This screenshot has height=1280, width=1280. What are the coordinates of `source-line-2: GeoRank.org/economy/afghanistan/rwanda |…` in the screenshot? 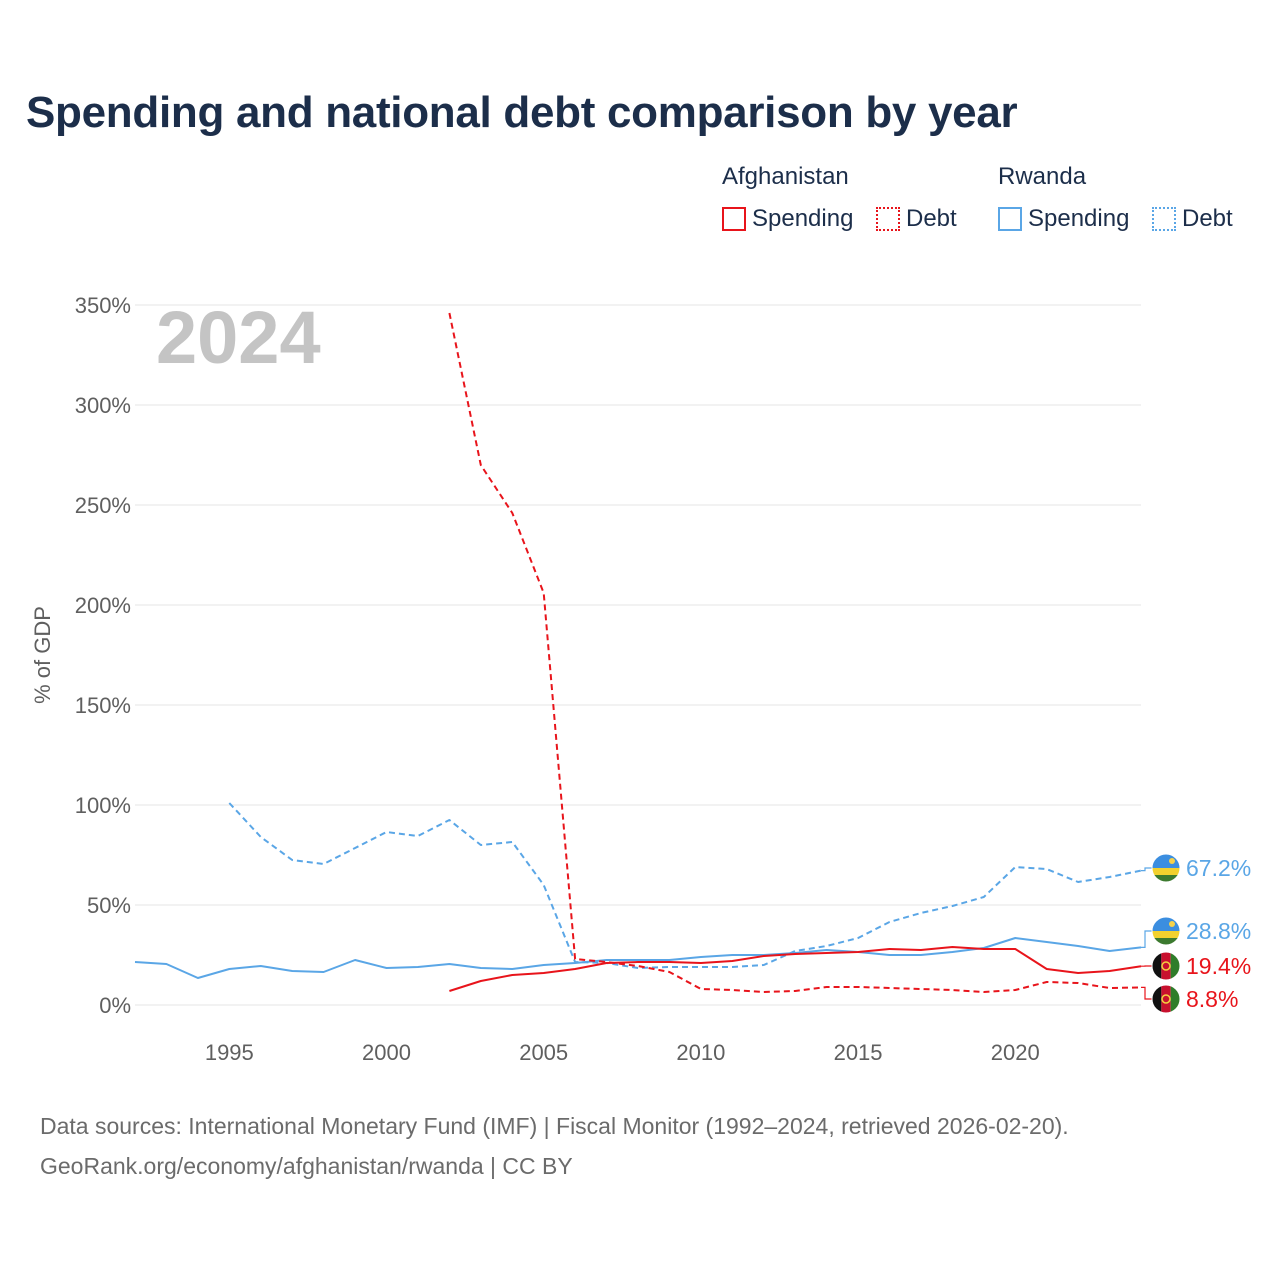 It's located at (306, 1166).